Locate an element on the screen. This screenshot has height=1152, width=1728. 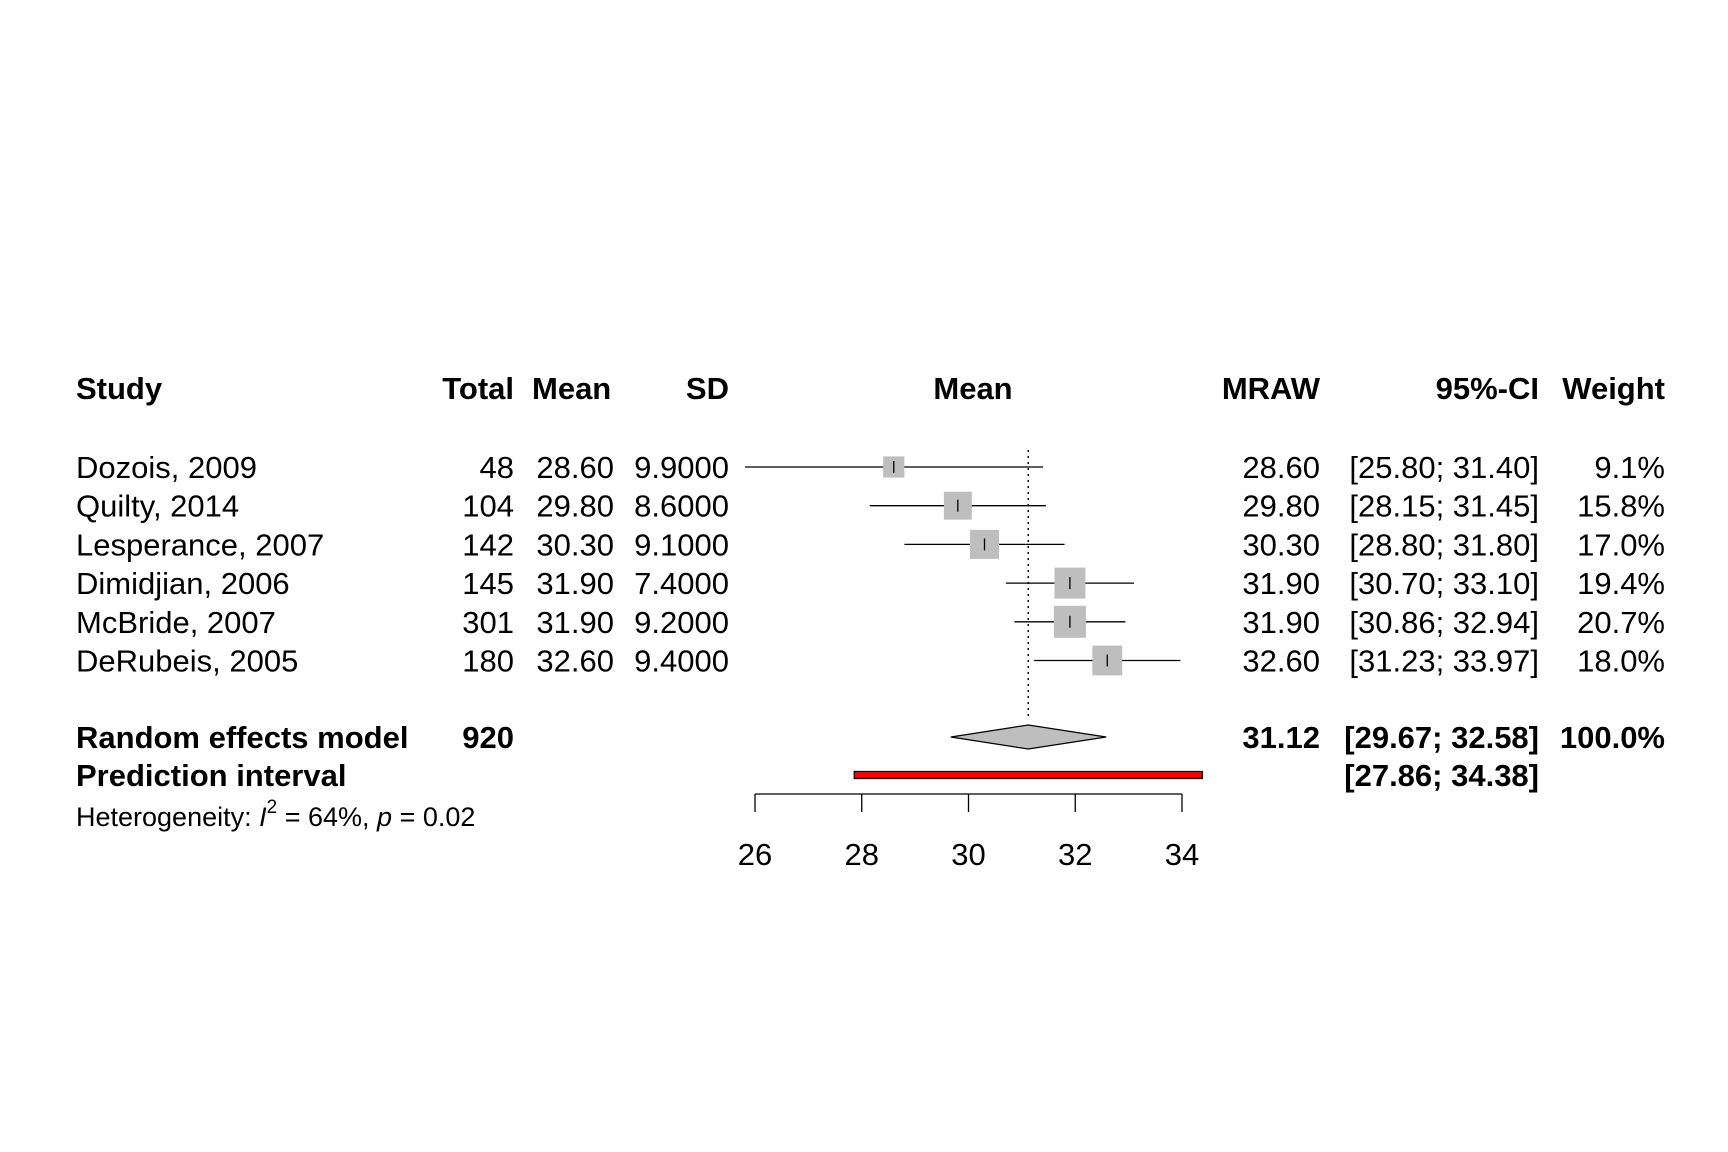
study-sd: 9.9000 is located at coordinates (681, 467).